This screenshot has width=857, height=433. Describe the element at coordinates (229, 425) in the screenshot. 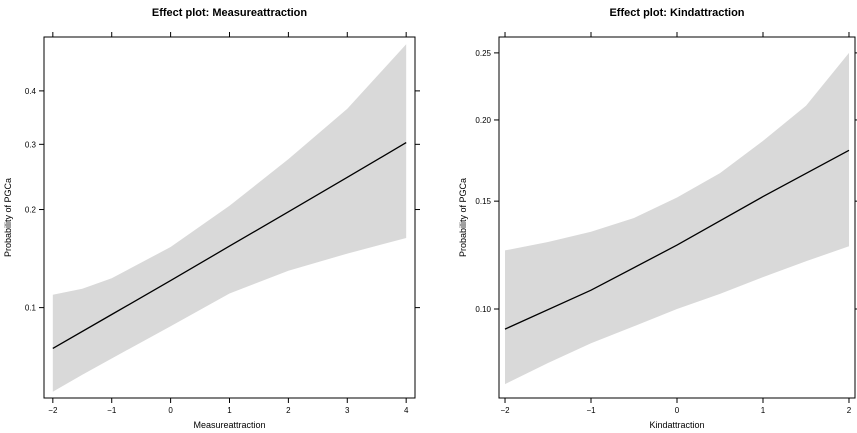

I see `x-axis-label: Measureattraction` at that location.